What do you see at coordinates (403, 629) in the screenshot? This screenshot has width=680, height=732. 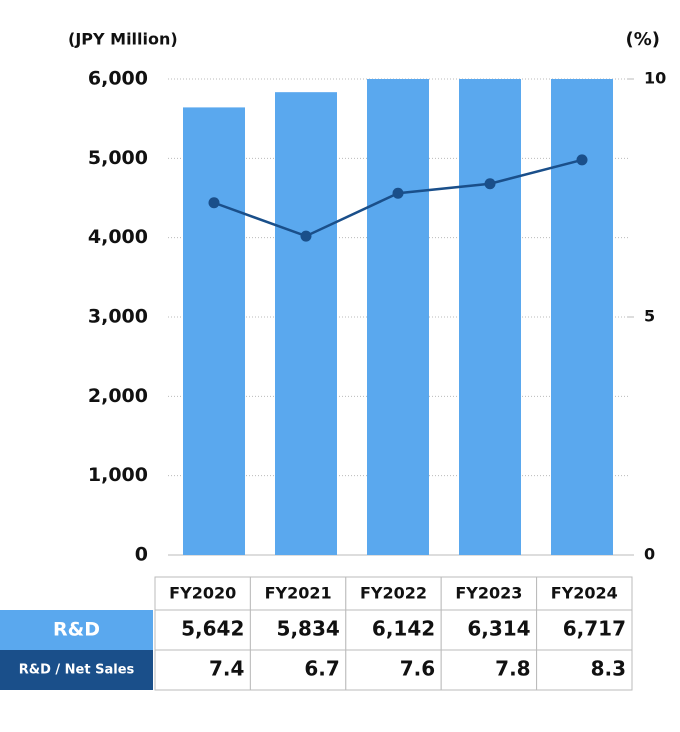 I see `data-label: 6,142` at bounding box center [403, 629].